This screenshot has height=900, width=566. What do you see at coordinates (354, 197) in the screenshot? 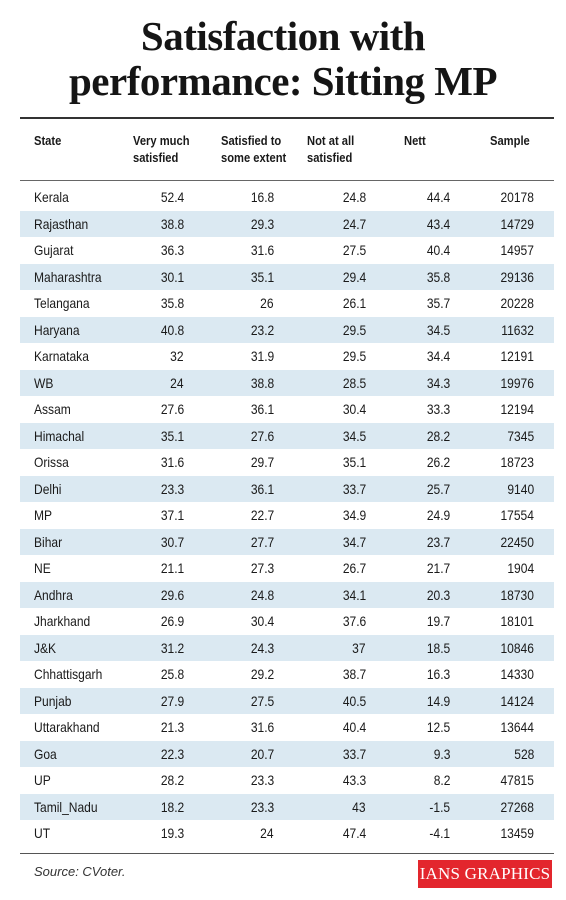
I see `cell-not-at-all-satisfied: 24.8` at bounding box center [354, 197].